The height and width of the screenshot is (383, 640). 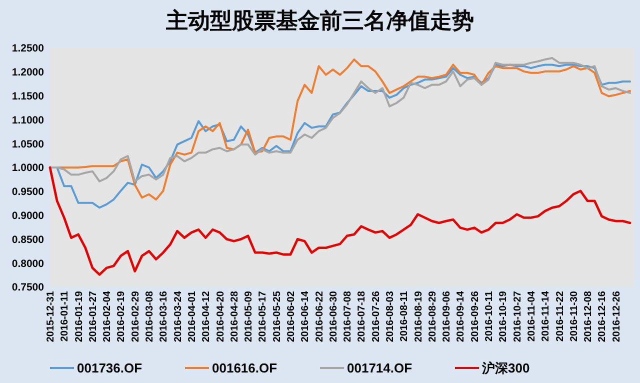 What do you see at coordinates (574, 316) in the screenshot?
I see `x-tick-label: 2016-11-30` at bounding box center [574, 316].